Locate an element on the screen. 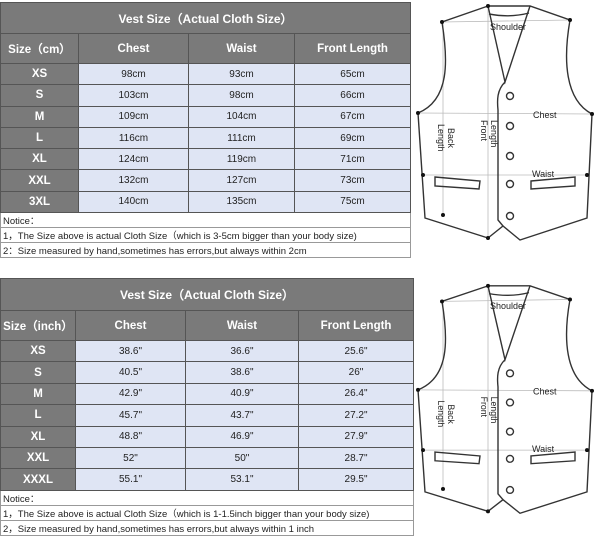 The width and height of the screenshot is (600, 536). measurement-cell: 27.9" is located at coordinates (356, 436).